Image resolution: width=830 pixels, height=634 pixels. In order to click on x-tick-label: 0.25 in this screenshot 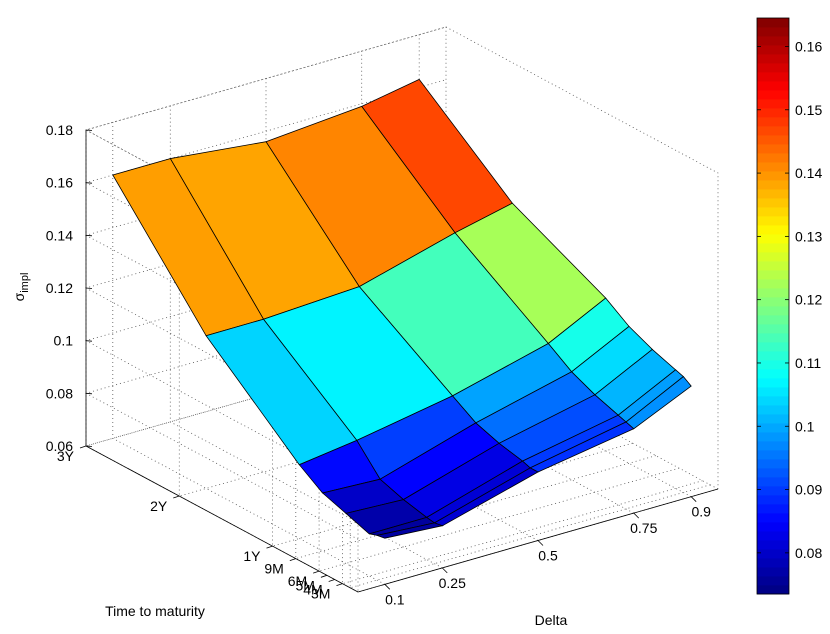, I will do `click(452, 583)`.